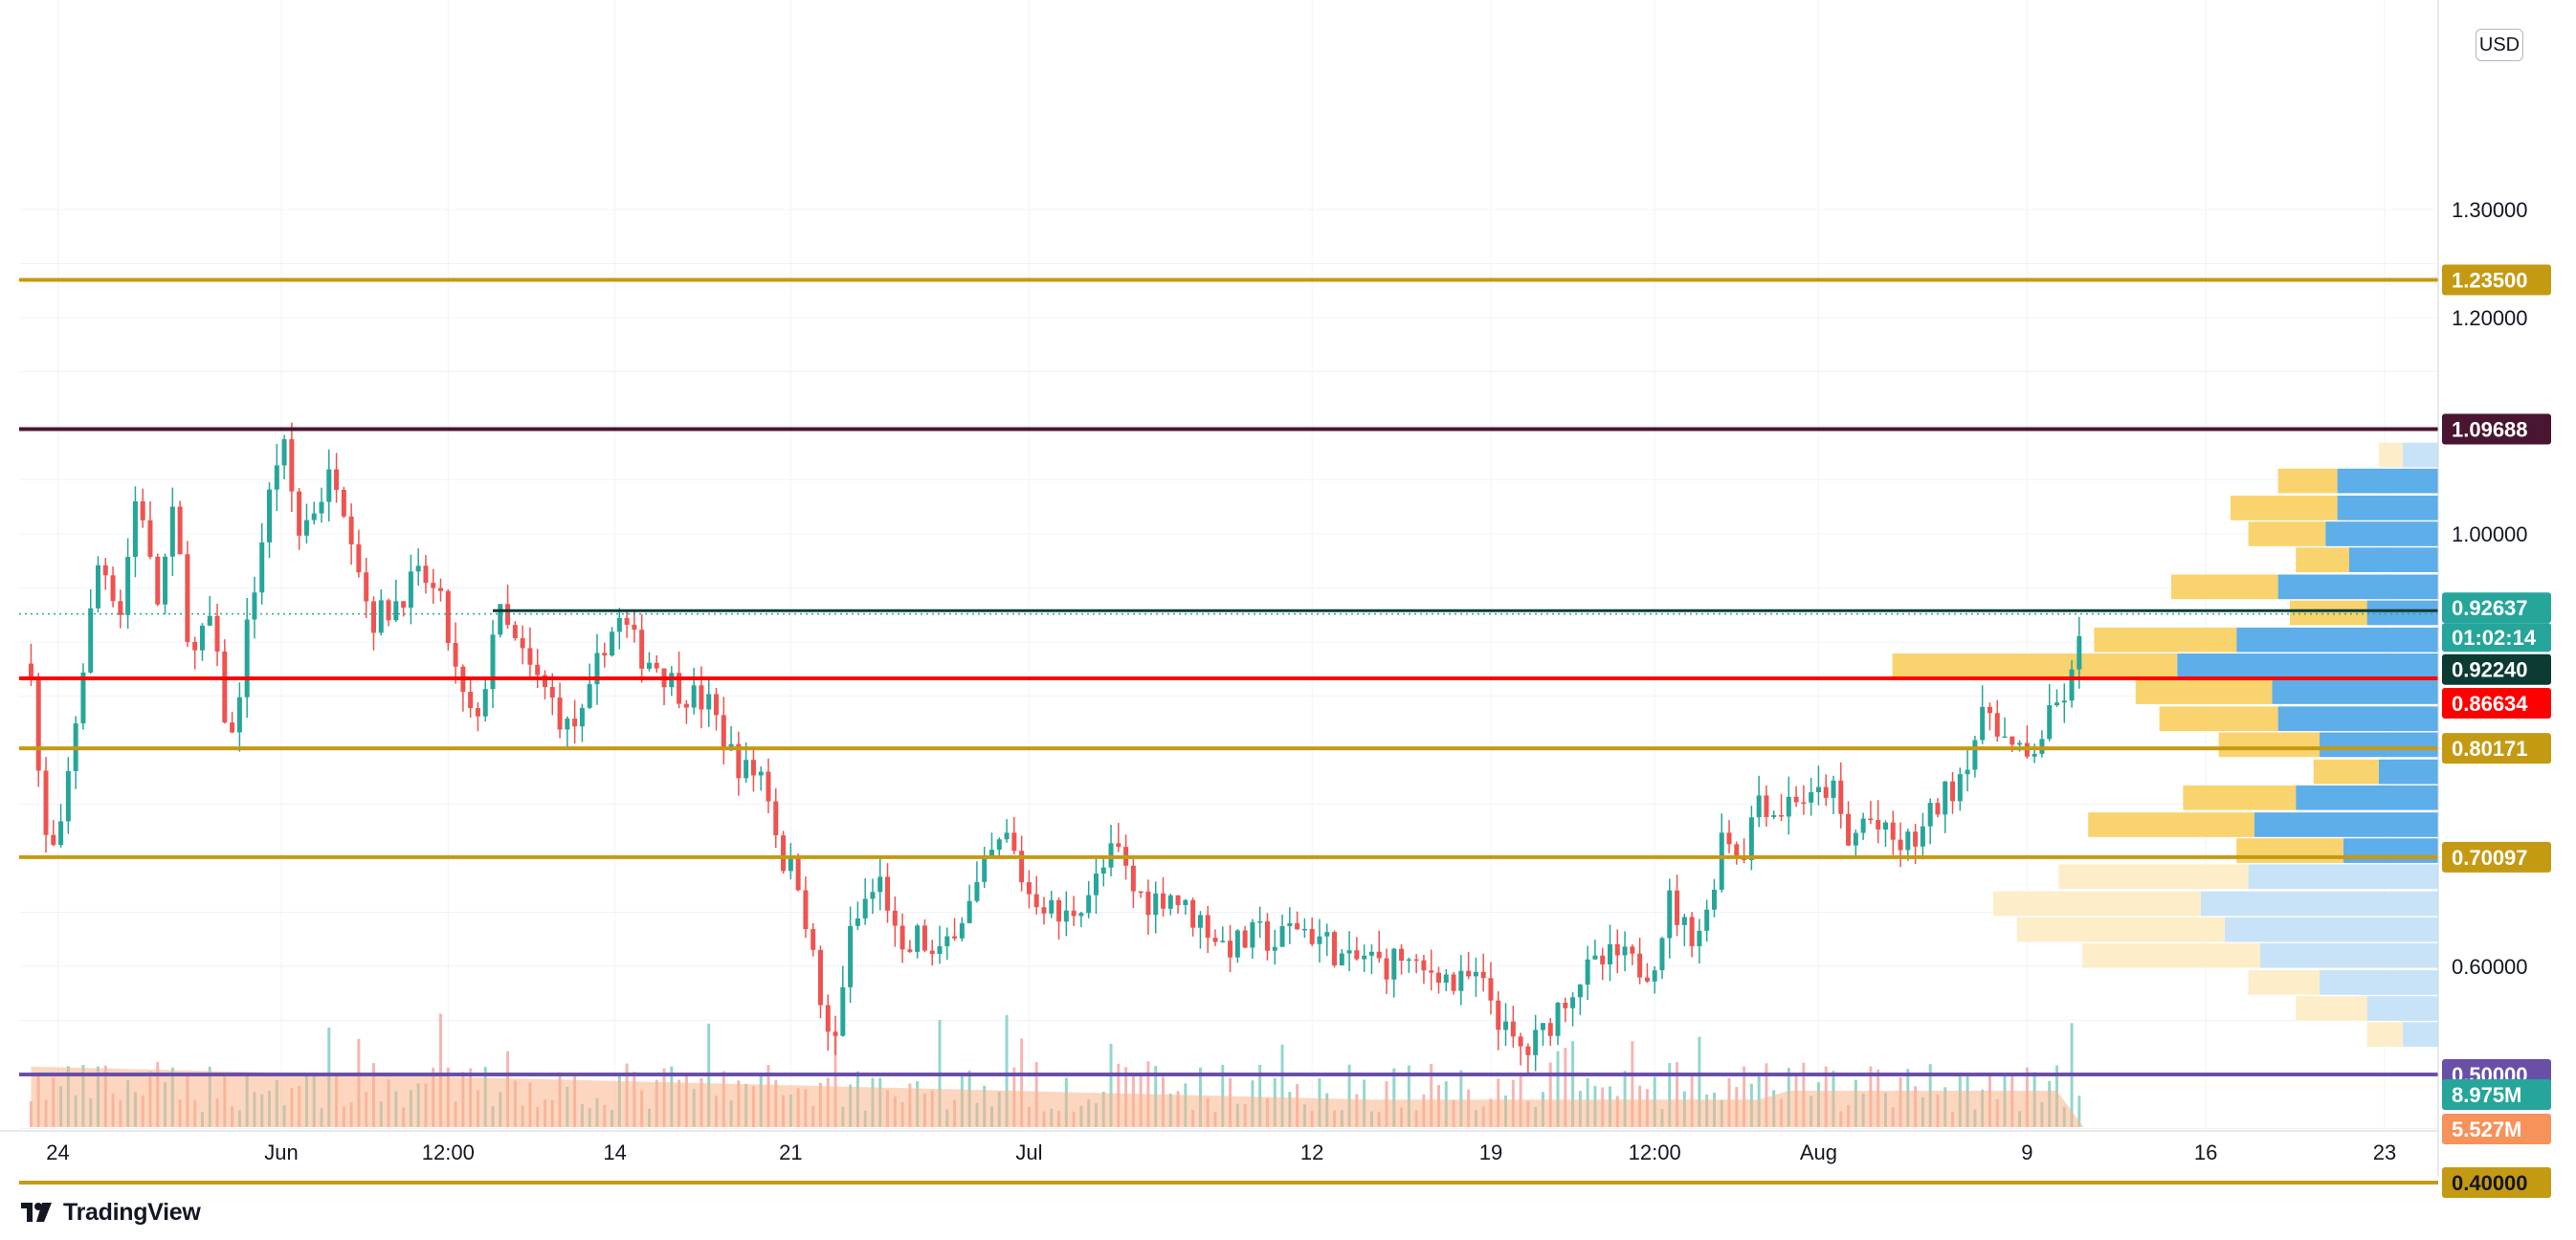 This screenshot has height=1240, width=2576. What do you see at coordinates (1490, 1152) in the screenshot?
I see `x-tick-label: 19` at bounding box center [1490, 1152].